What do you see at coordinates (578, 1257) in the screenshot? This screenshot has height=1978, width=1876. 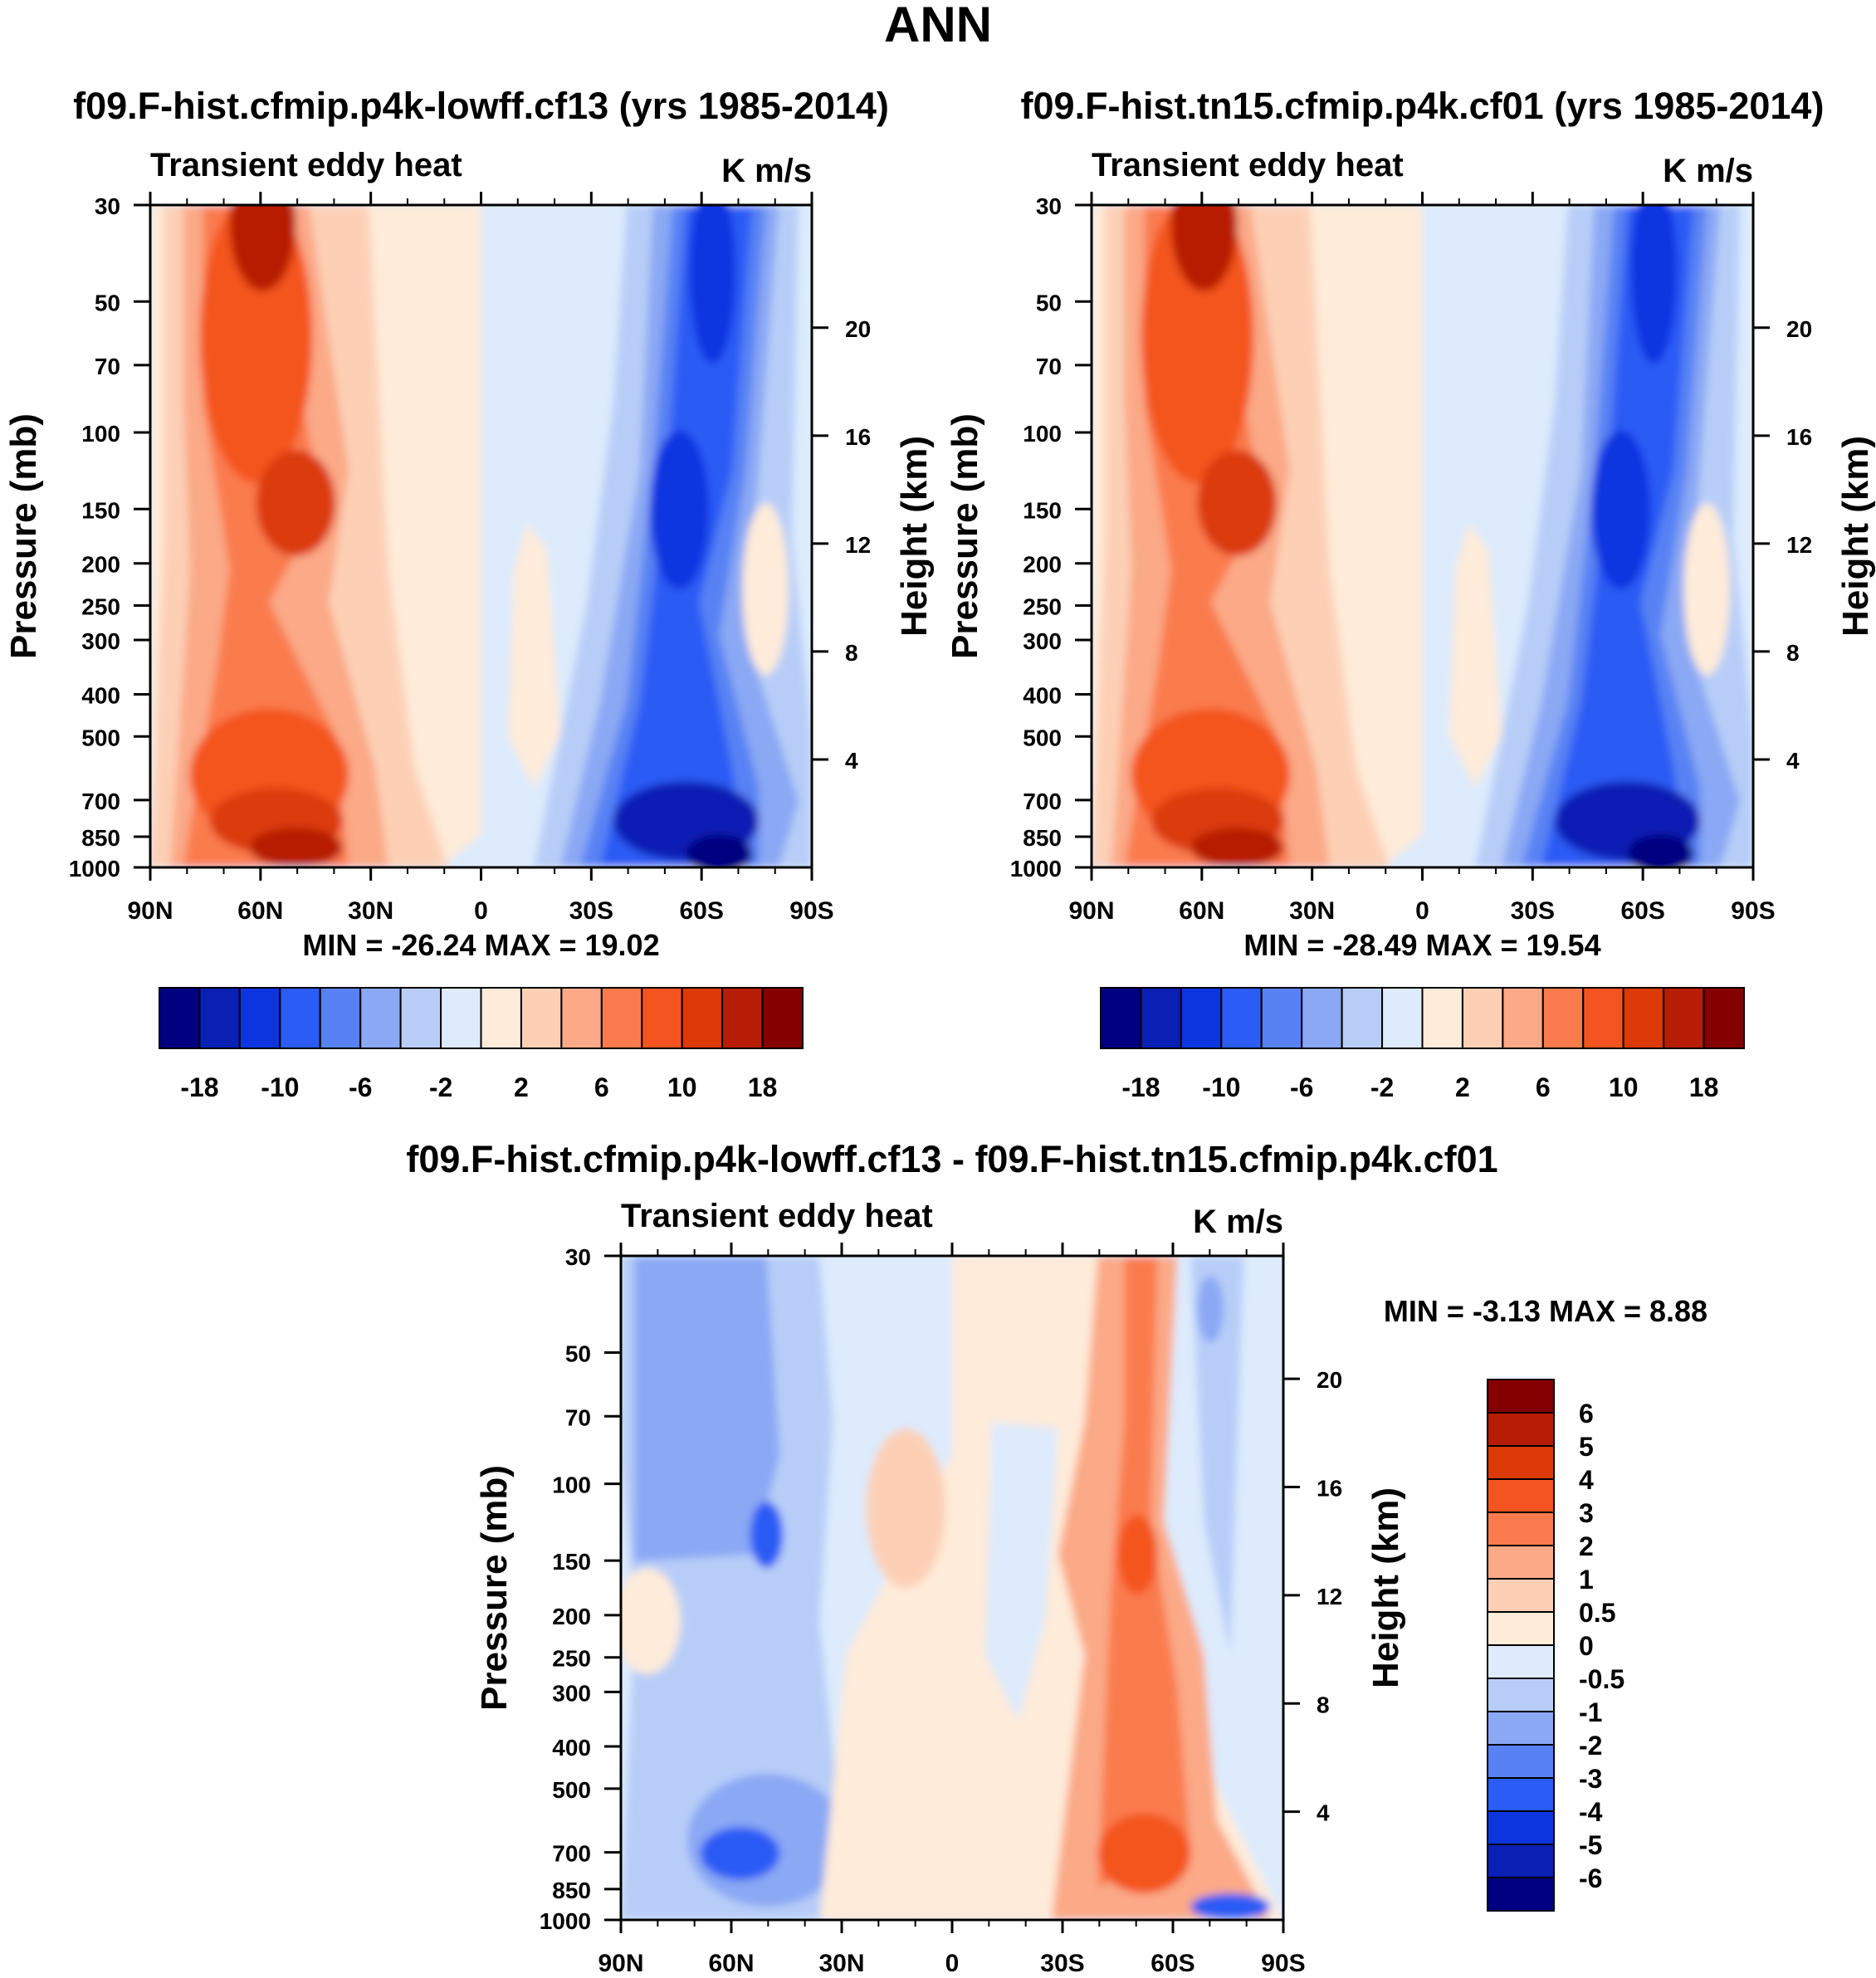 I see `y-tick-label: 30` at bounding box center [578, 1257].